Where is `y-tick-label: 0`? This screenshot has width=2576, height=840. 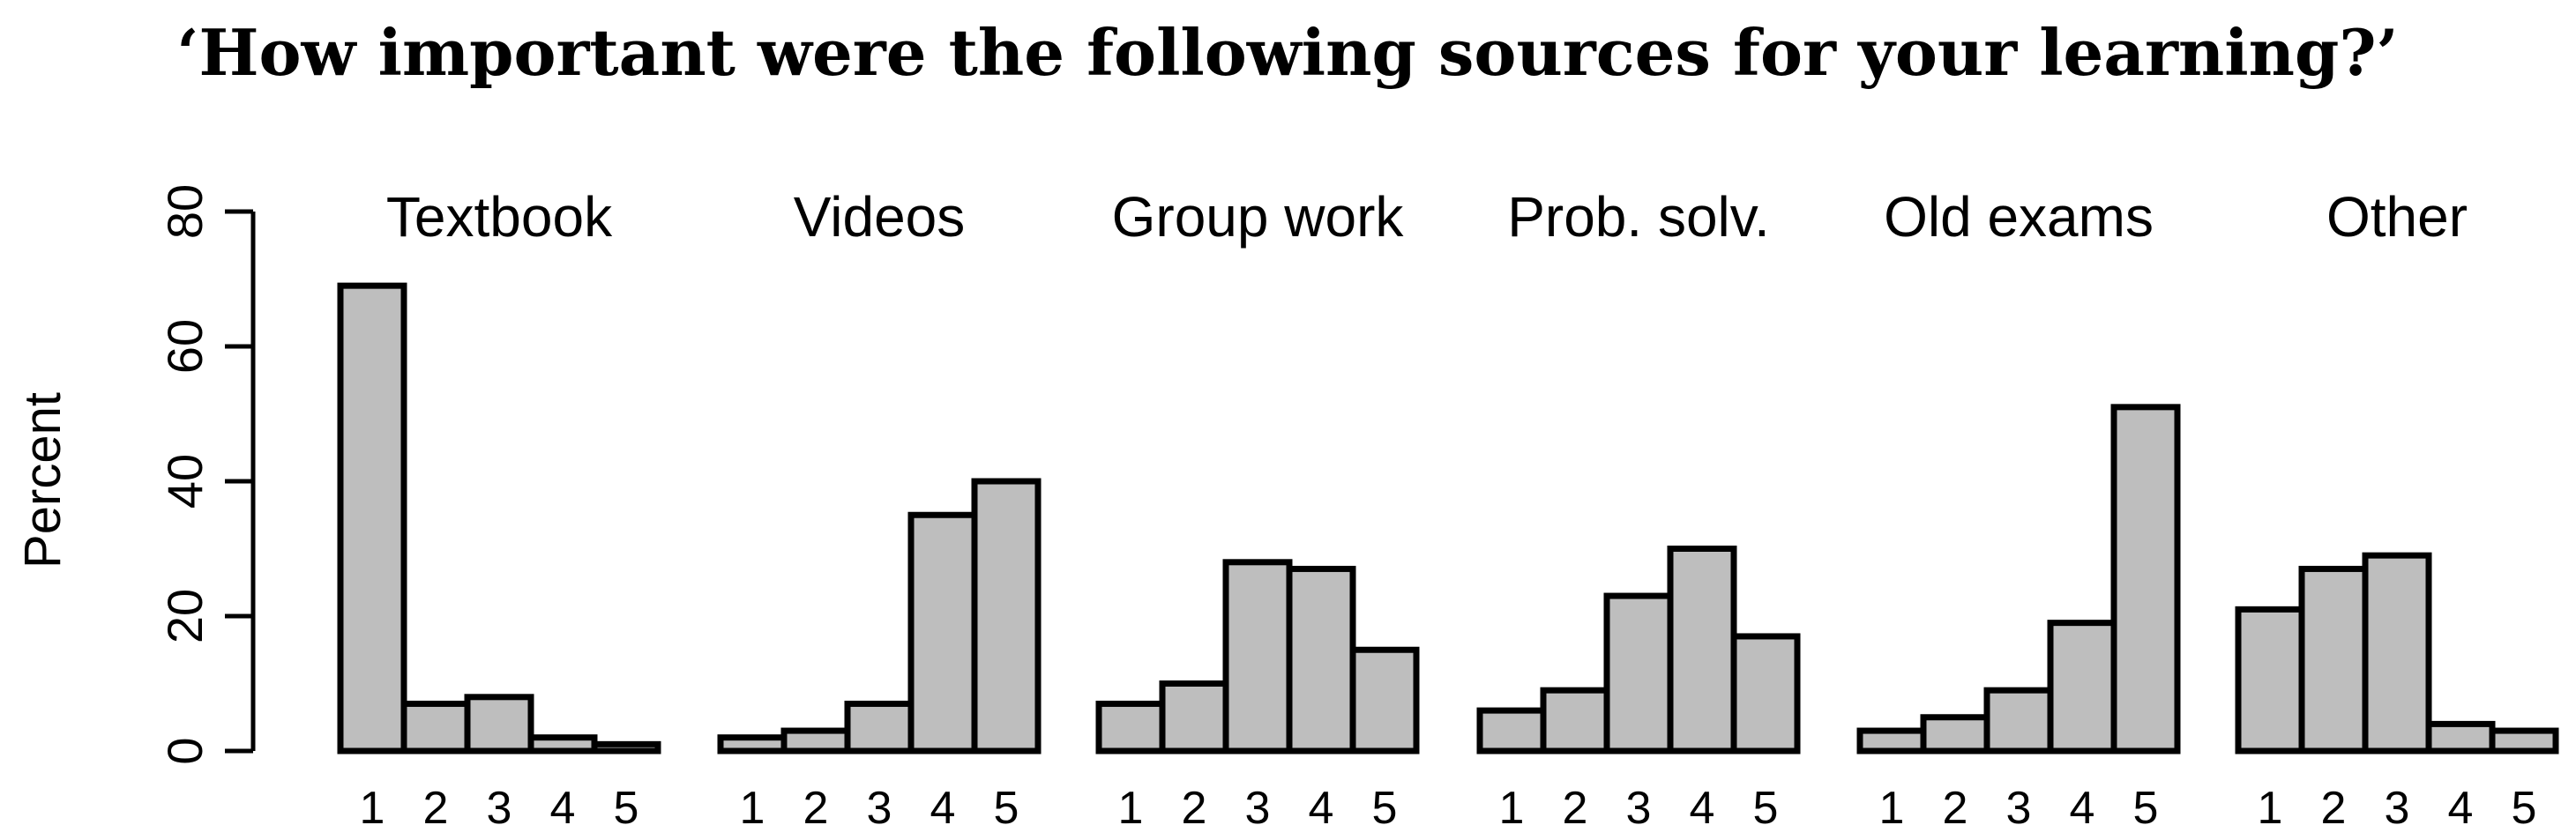
y-tick-label: 0 is located at coordinates (185, 750).